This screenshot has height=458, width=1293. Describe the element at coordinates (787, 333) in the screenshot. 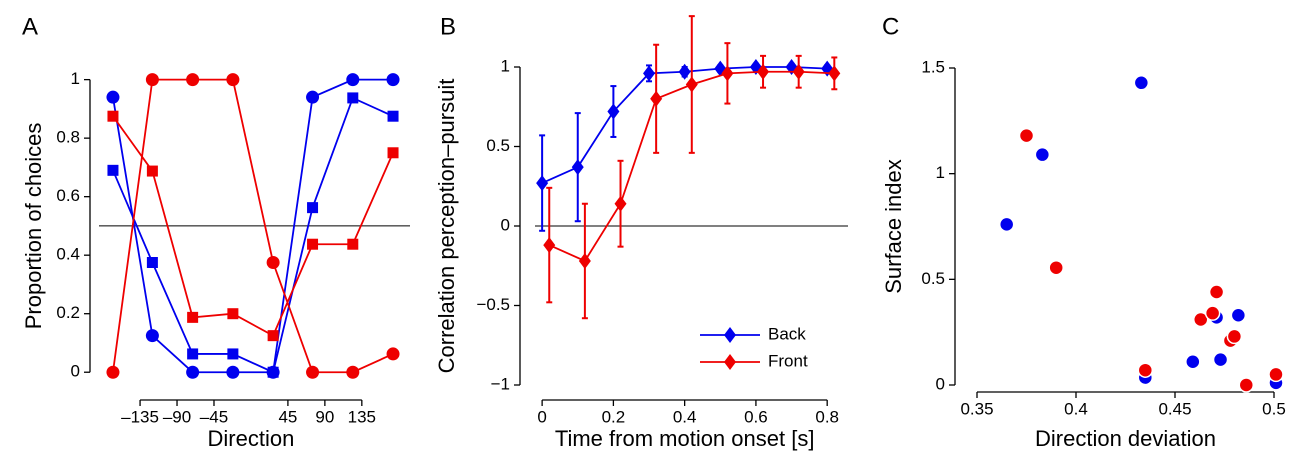

I see `legend-label: Back` at that location.